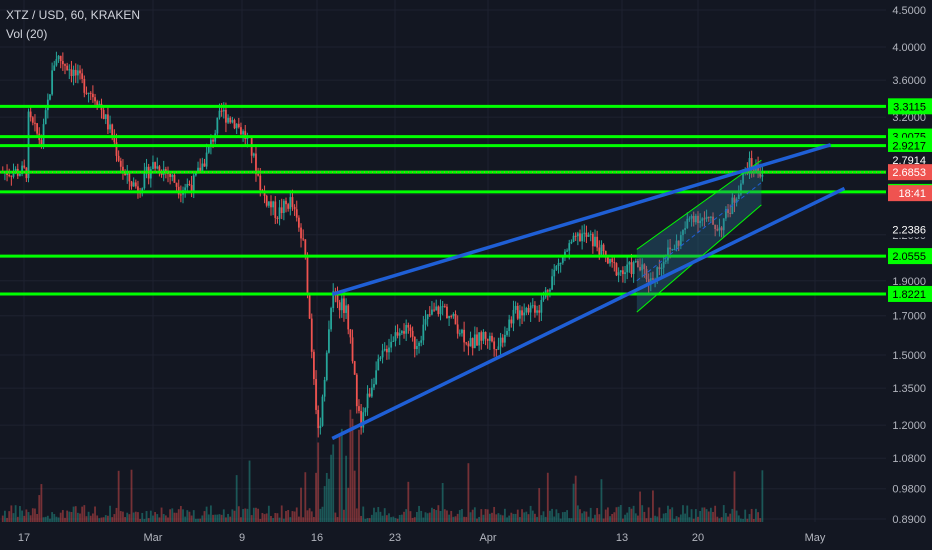 This screenshot has height=550, width=932. What do you see at coordinates (622, 538) in the screenshot?
I see `time-tick-label: 13` at bounding box center [622, 538].